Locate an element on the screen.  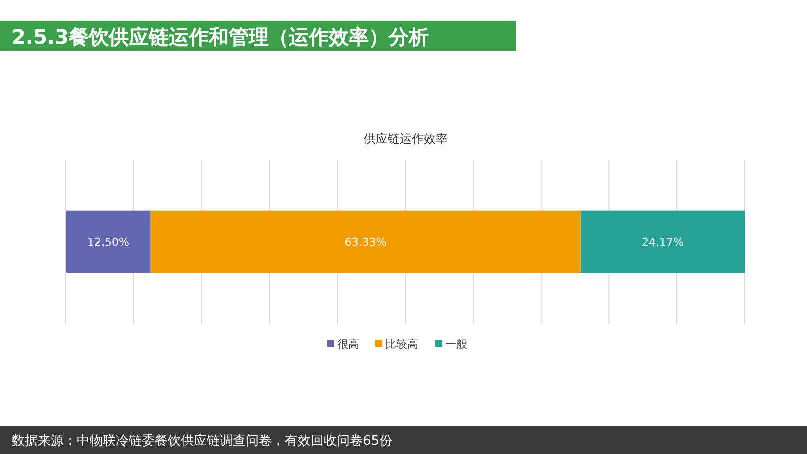
legend-label: 很高 is located at coordinates (349, 344).